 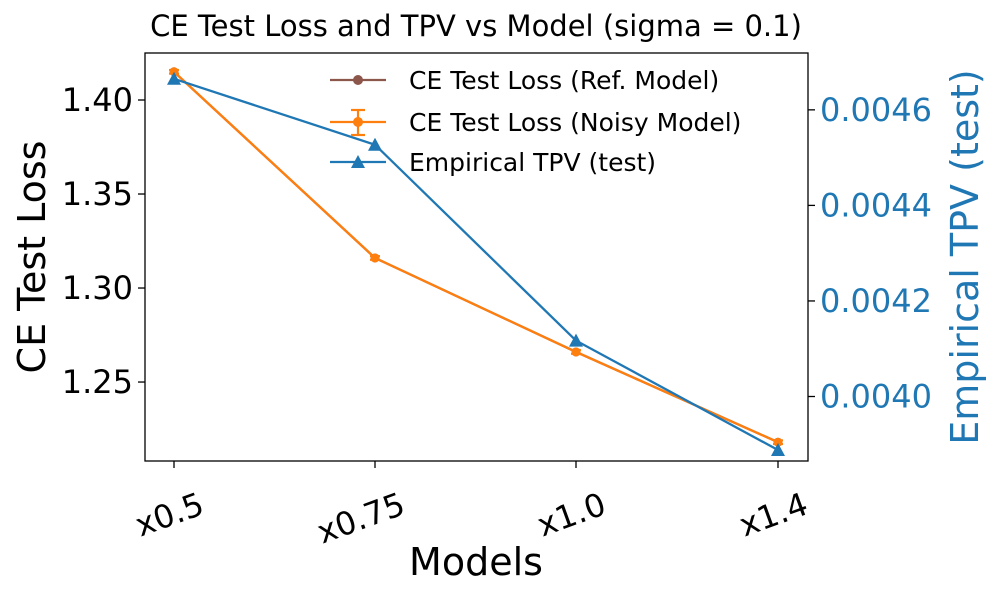 What do you see at coordinates (103, 241) in the screenshot?
I see `left-axis-ticks: 1.25 1.30 1.35 1.40` at bounding box center [103, 241].